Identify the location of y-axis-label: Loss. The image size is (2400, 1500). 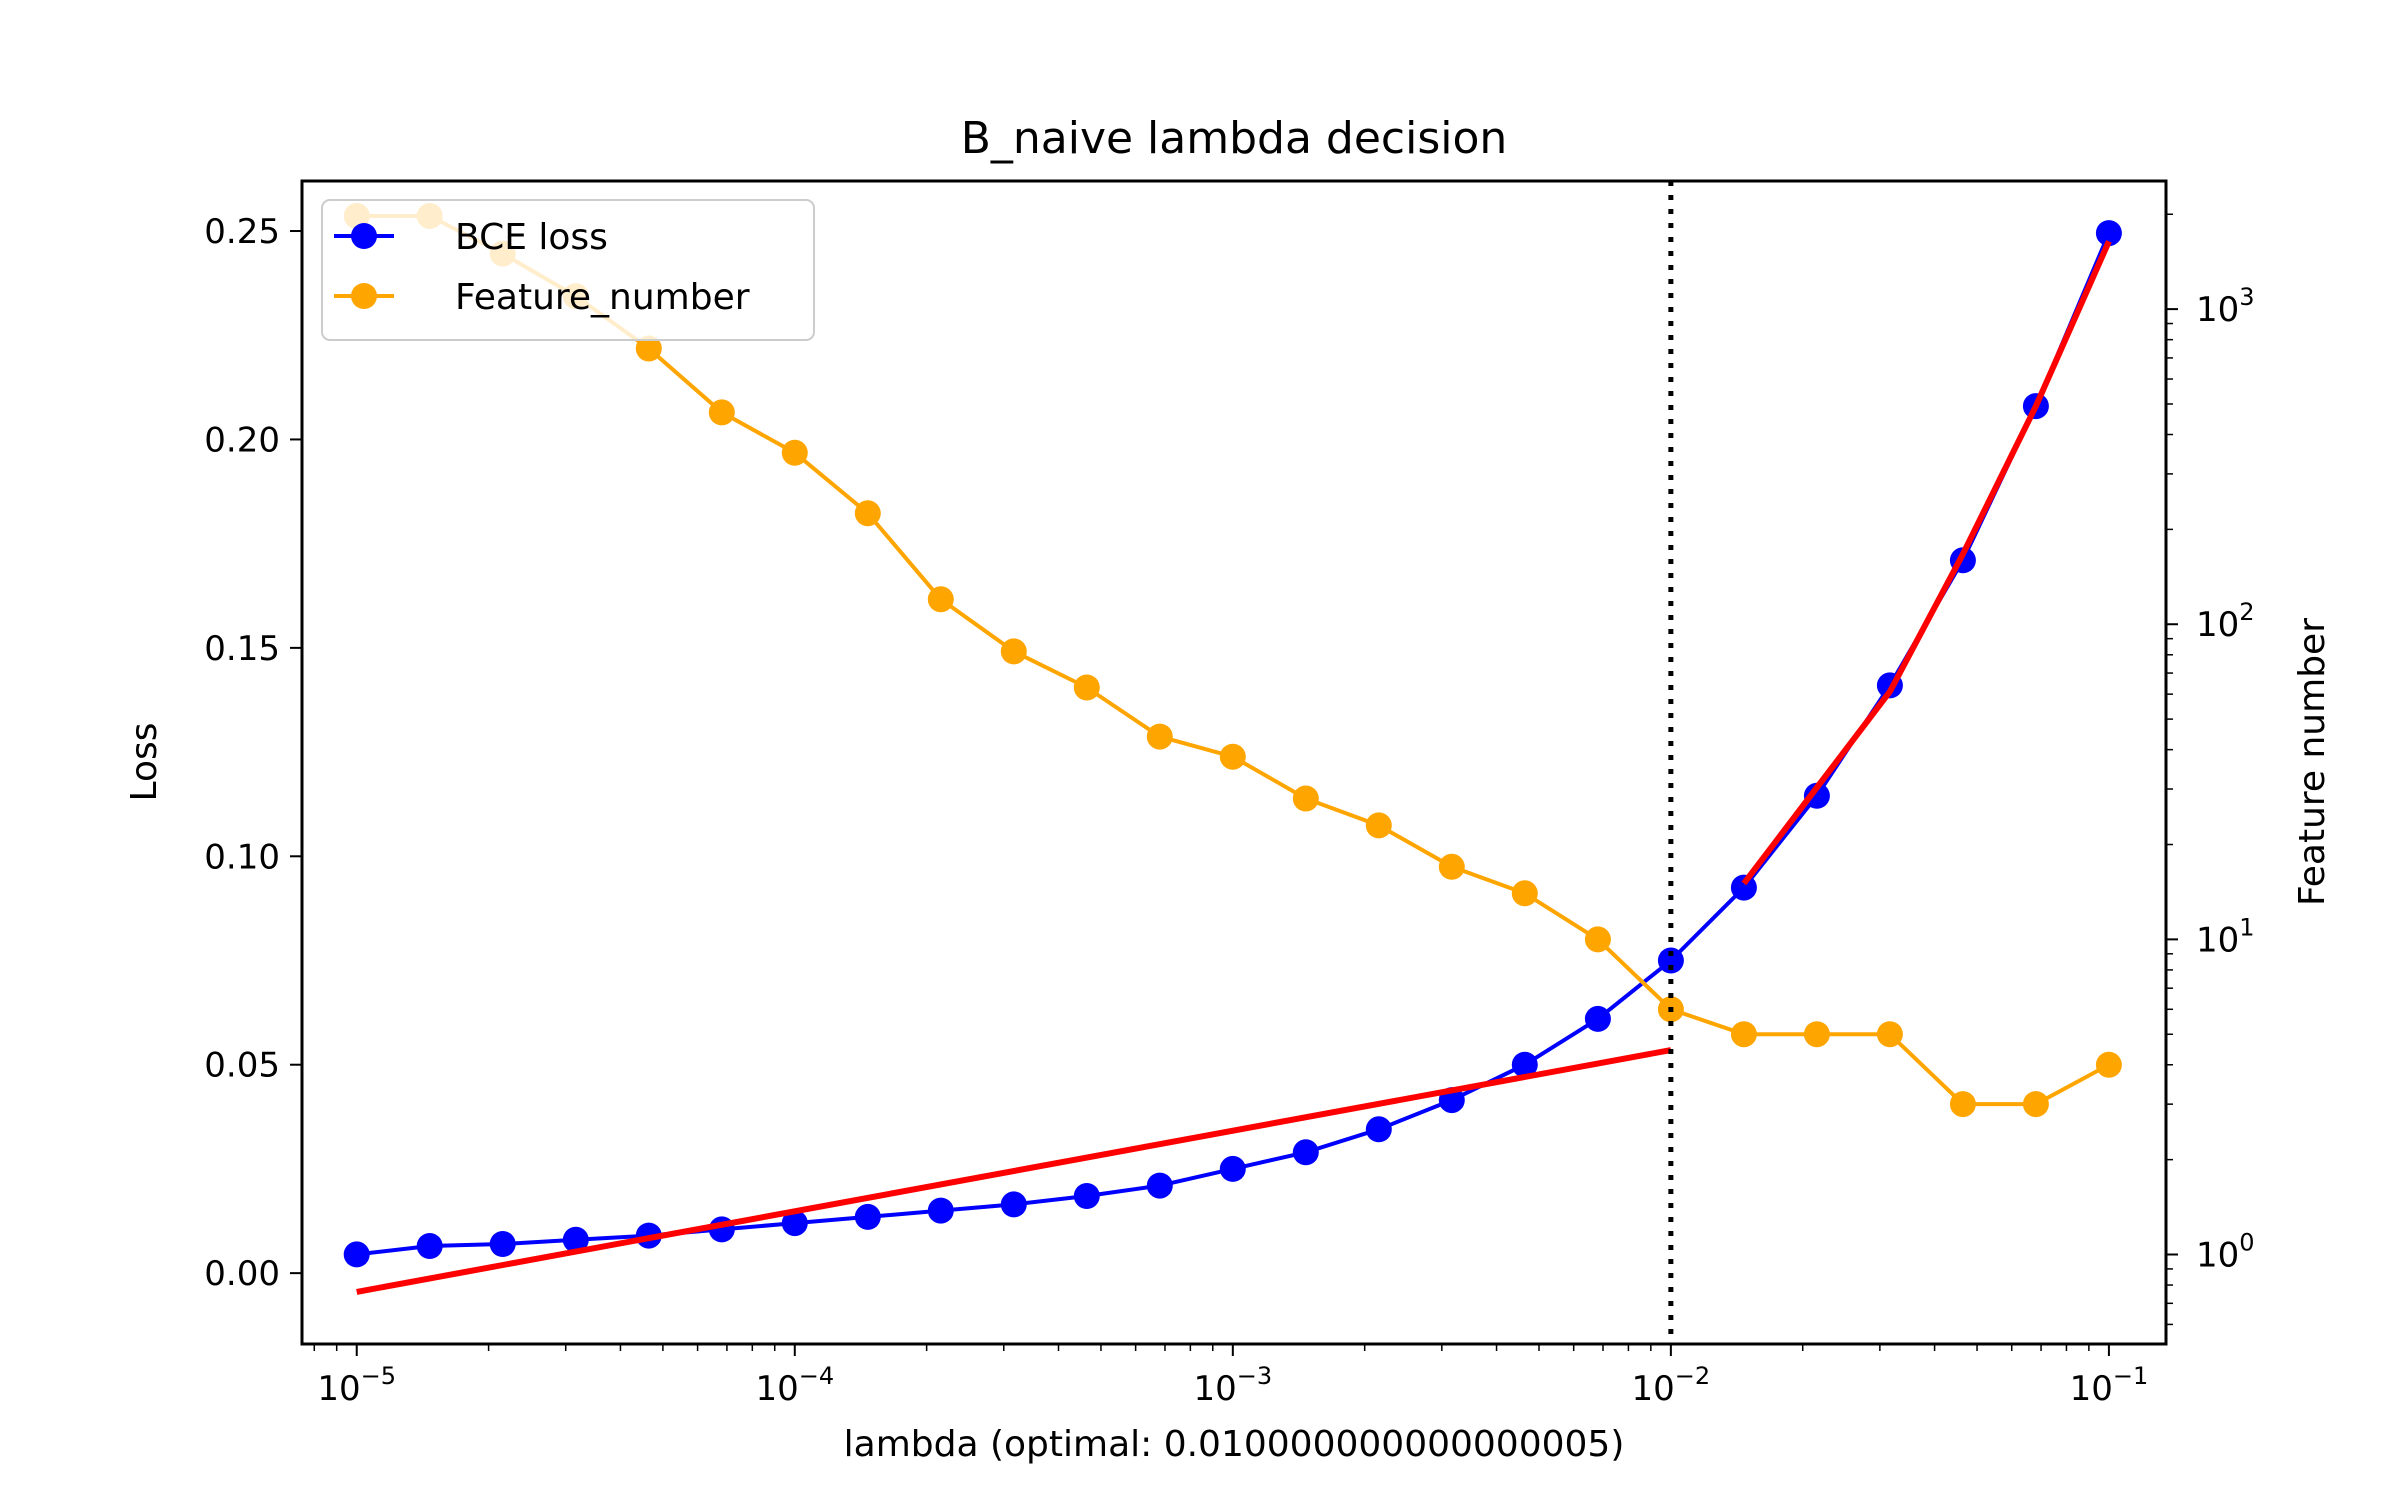
(144, 762).